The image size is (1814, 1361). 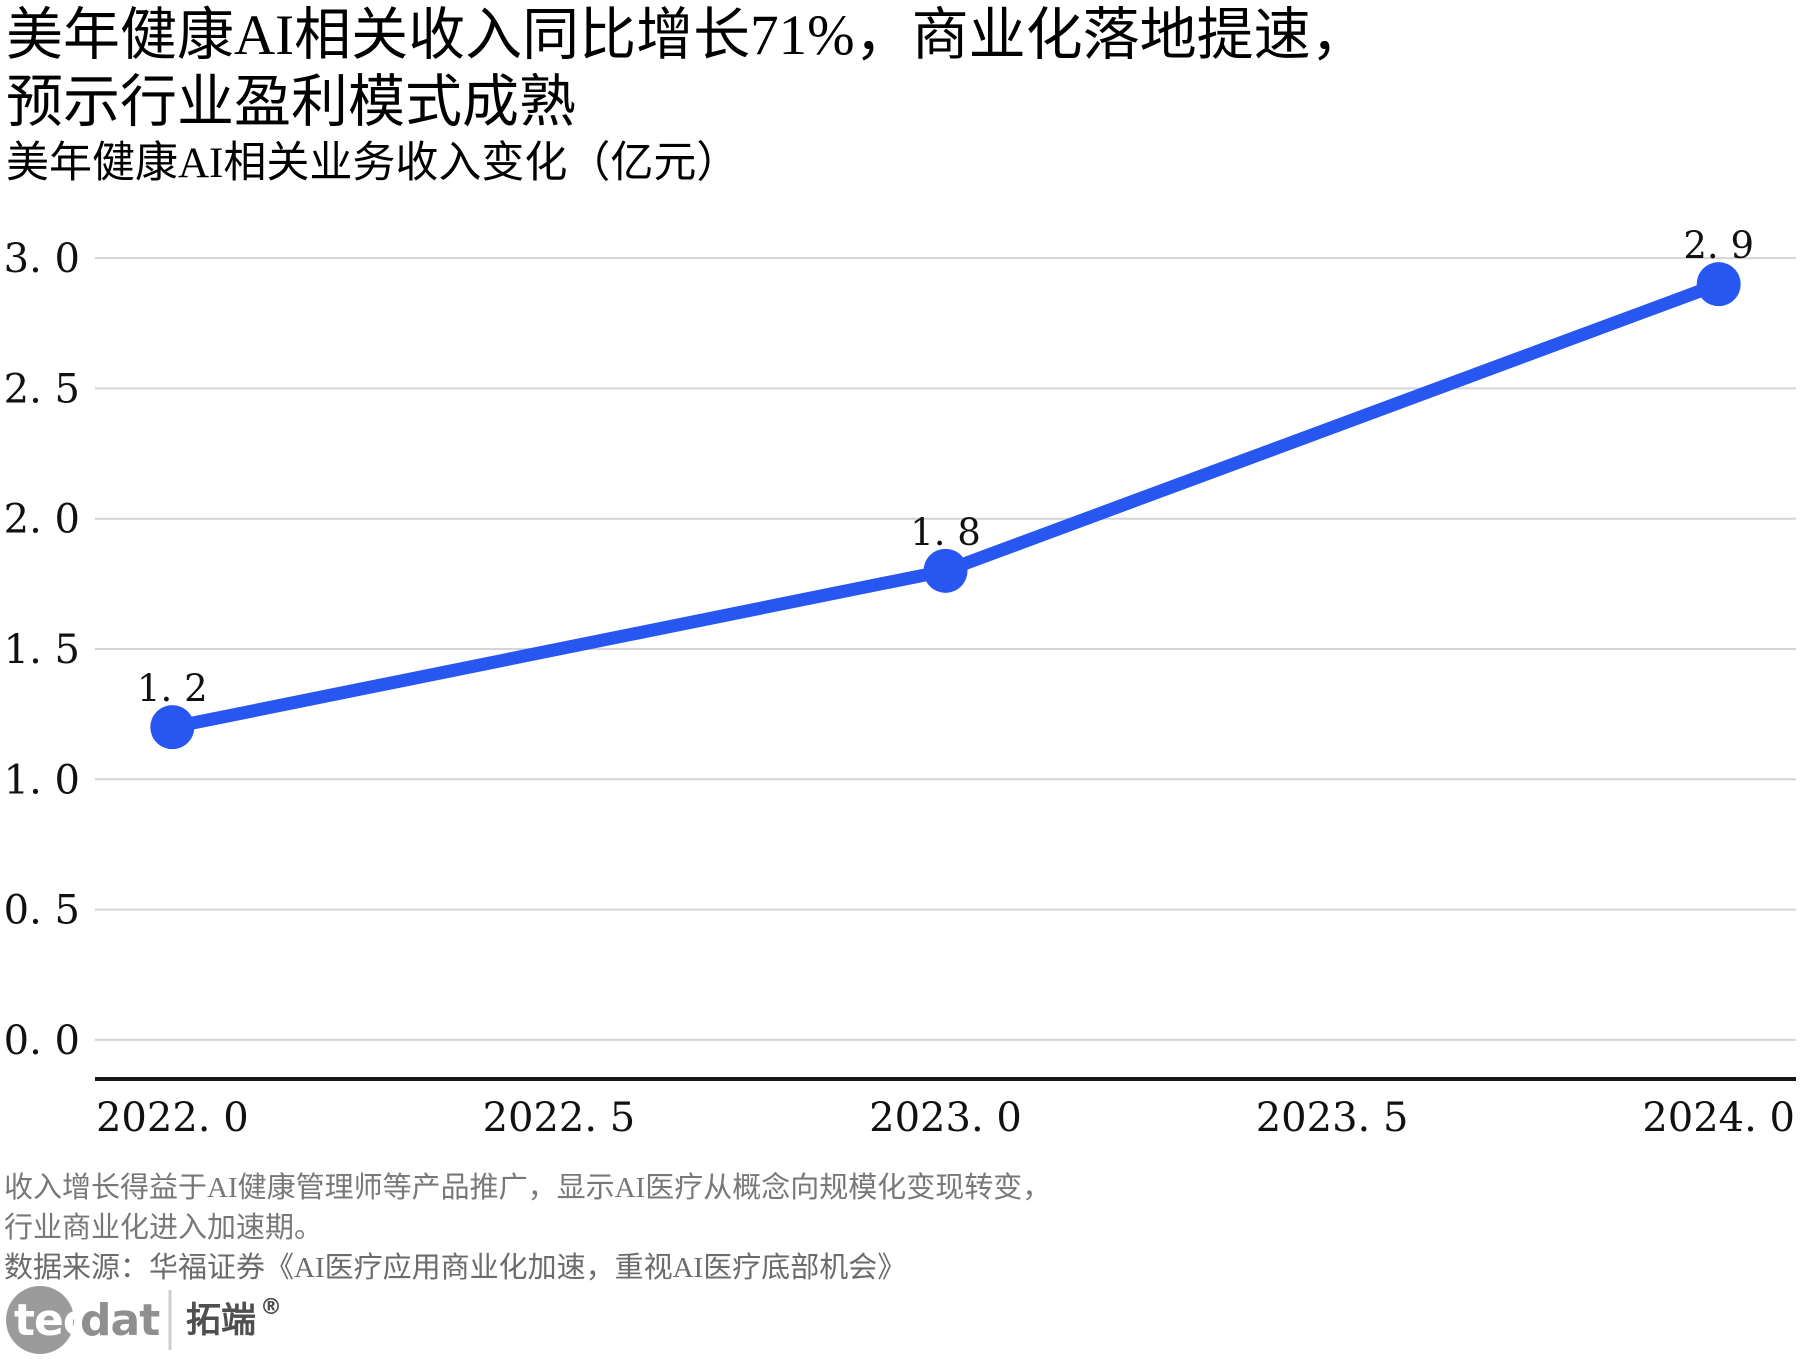 What do you see at coordinates (164, 1228) in the screenshot?
I see `annotation-line2: 行业商业化进入加速期。` at bounding box center [164, 1228].